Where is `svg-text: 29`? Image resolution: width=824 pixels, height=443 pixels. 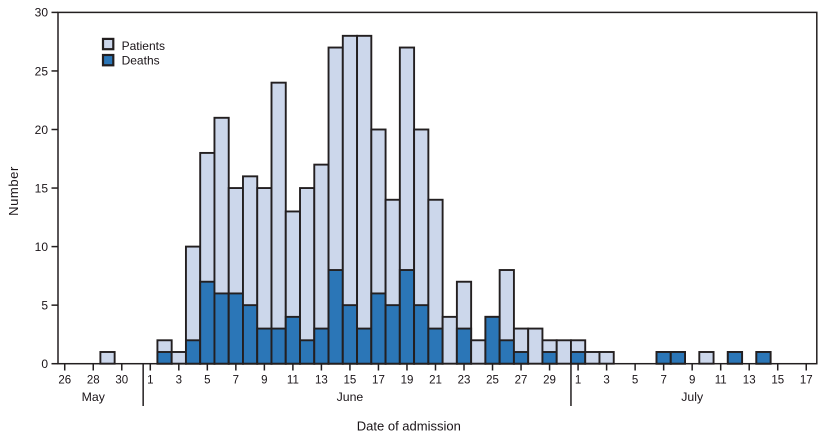 svg-text: 29 is located at coordinates (549, 381).